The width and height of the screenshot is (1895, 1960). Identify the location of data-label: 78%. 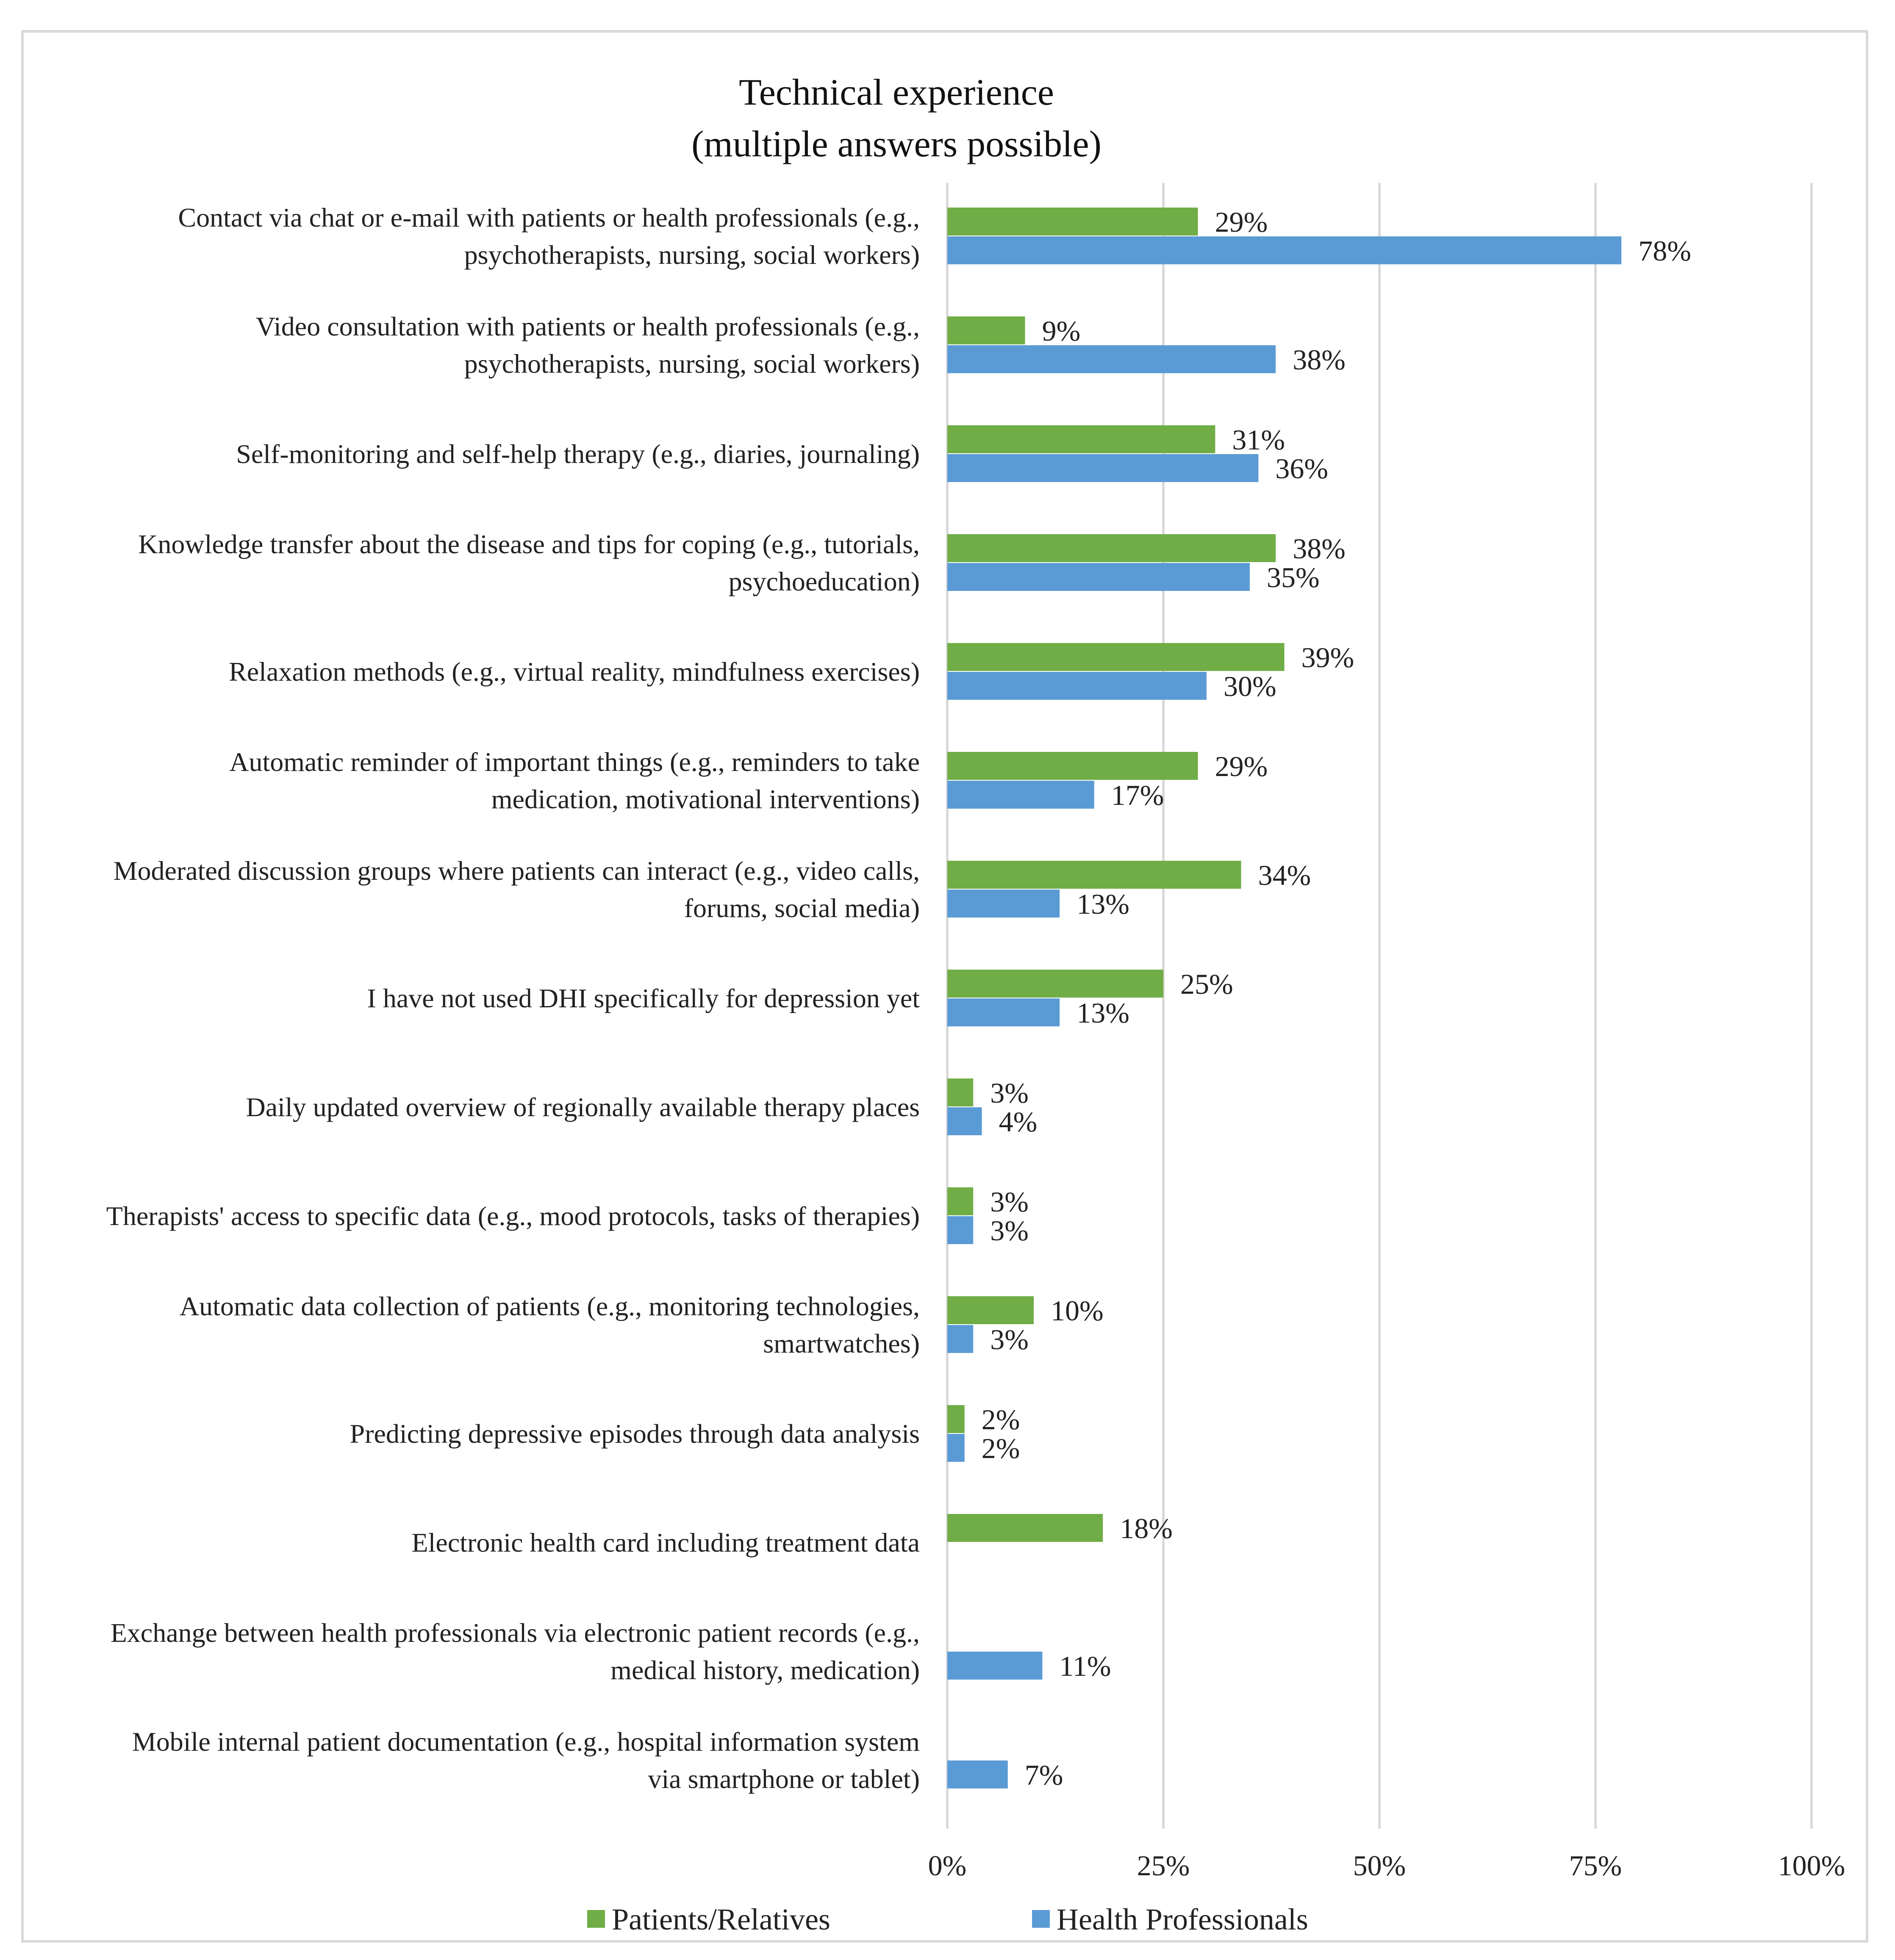
(1665, 251).